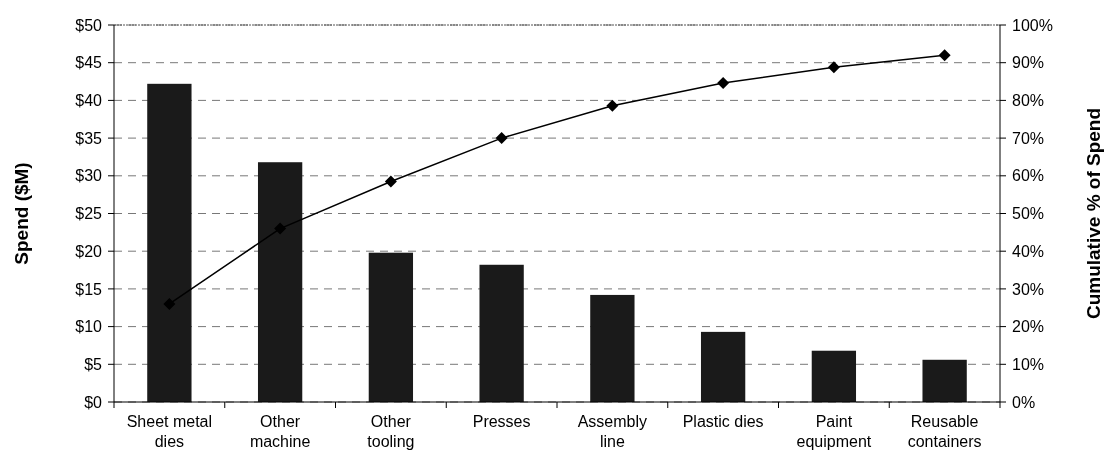 This screenshot has width=1120, height=473. I want to click on y-tick-label: $20, so click(89, 251).